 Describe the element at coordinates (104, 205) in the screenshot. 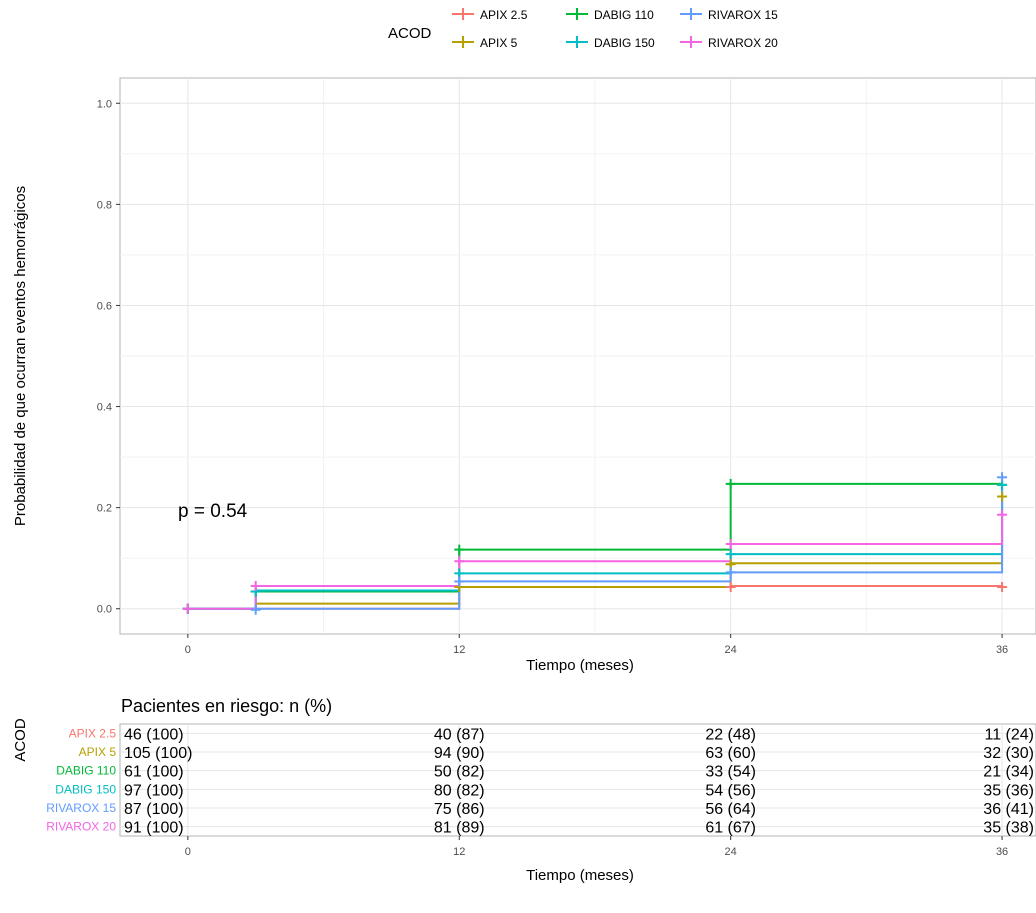

I see `y-tick-label: 0.8` at that location.